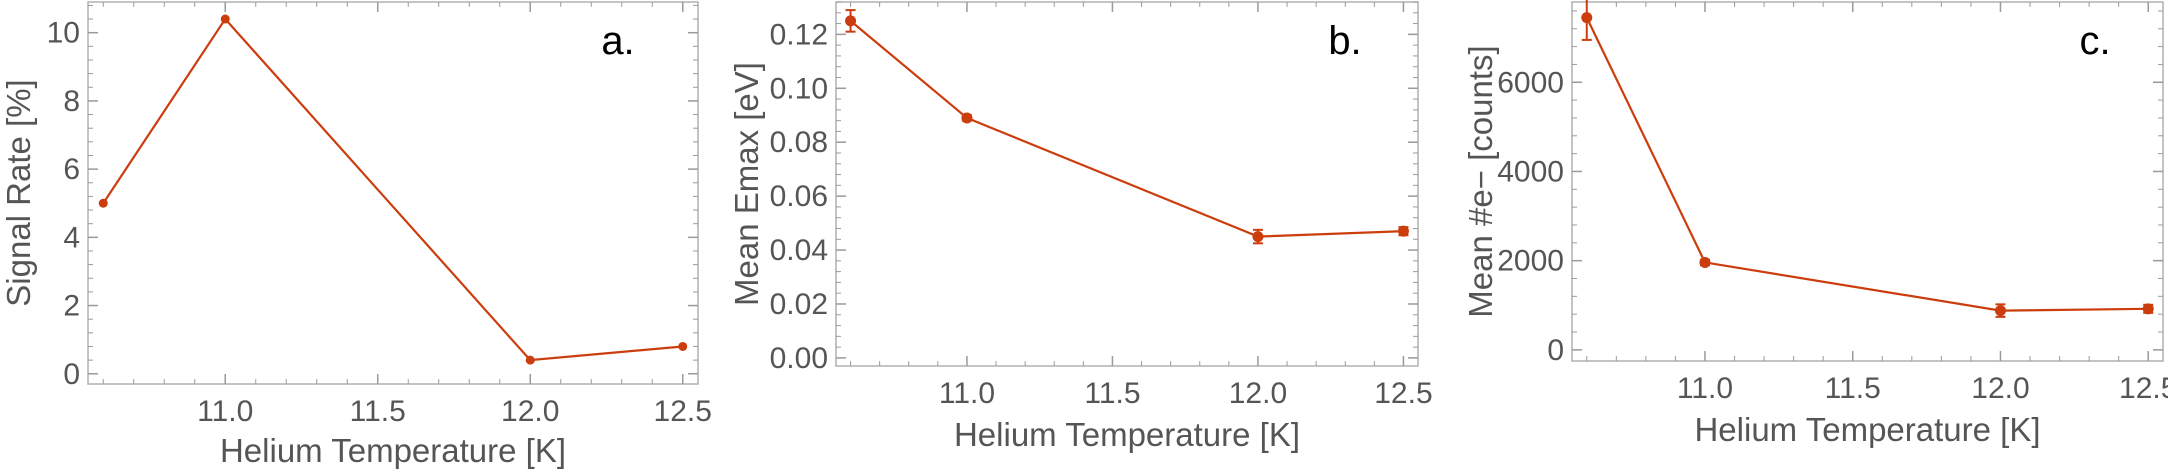  What do you see at coordinates (18, 192) in the screenshot?
I see `y-axis-label: Signal Rate [%]` at bounding box center [18, 192].